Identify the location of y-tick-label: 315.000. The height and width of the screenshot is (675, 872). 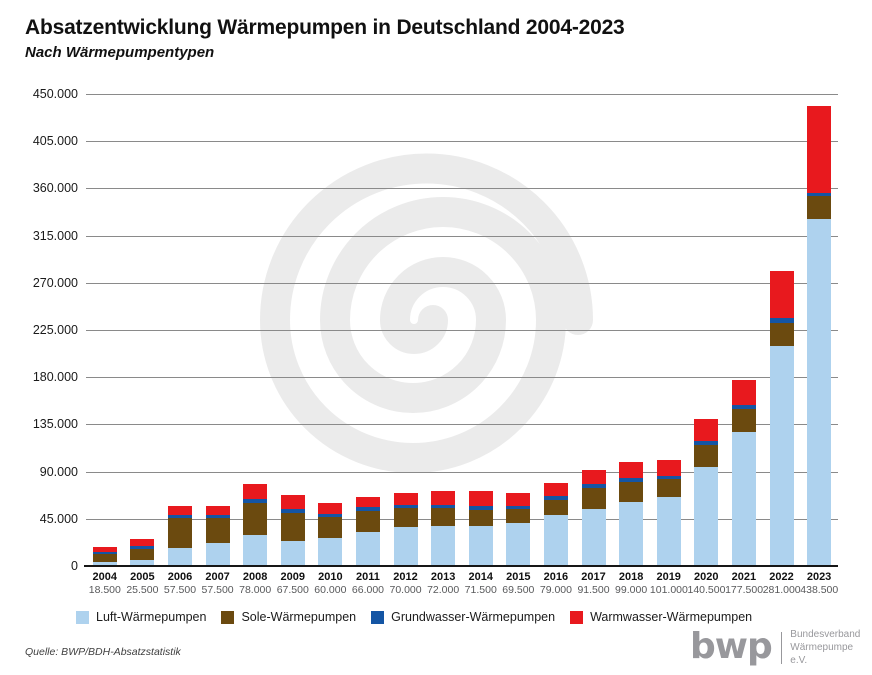
(55, 235).